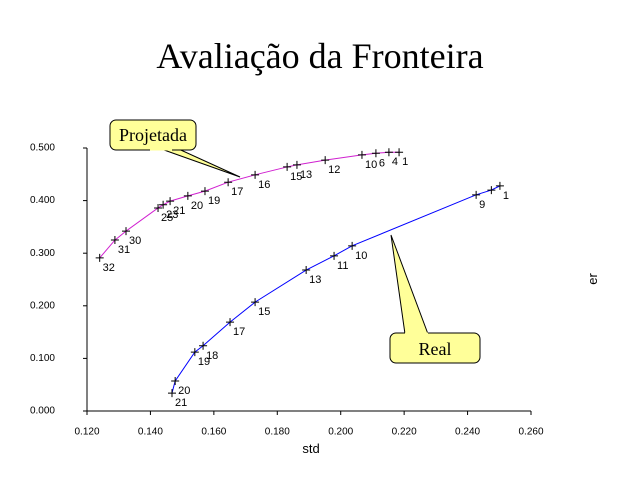 This screenshot has width=640, height=480. I want to click on point-label: 23, so click(172, 215).